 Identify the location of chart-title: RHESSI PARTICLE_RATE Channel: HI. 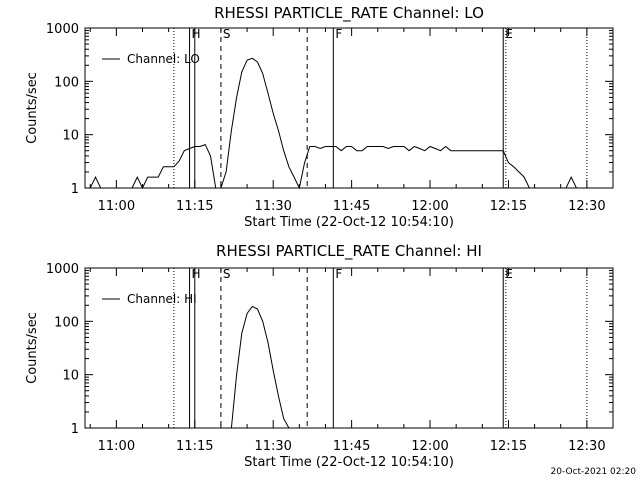
(349, 251).